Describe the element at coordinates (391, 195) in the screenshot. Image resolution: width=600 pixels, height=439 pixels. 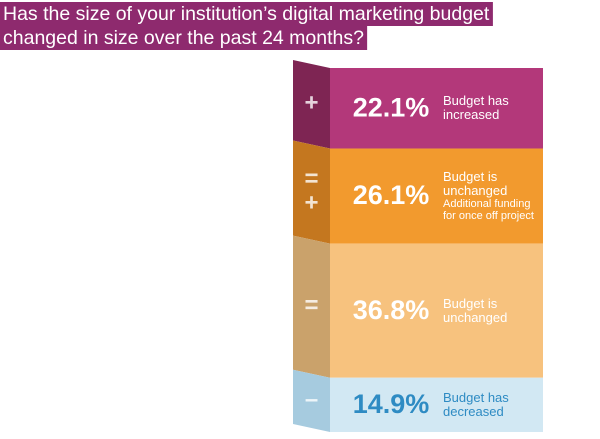
I see `value-label: 26.1%` at that location.